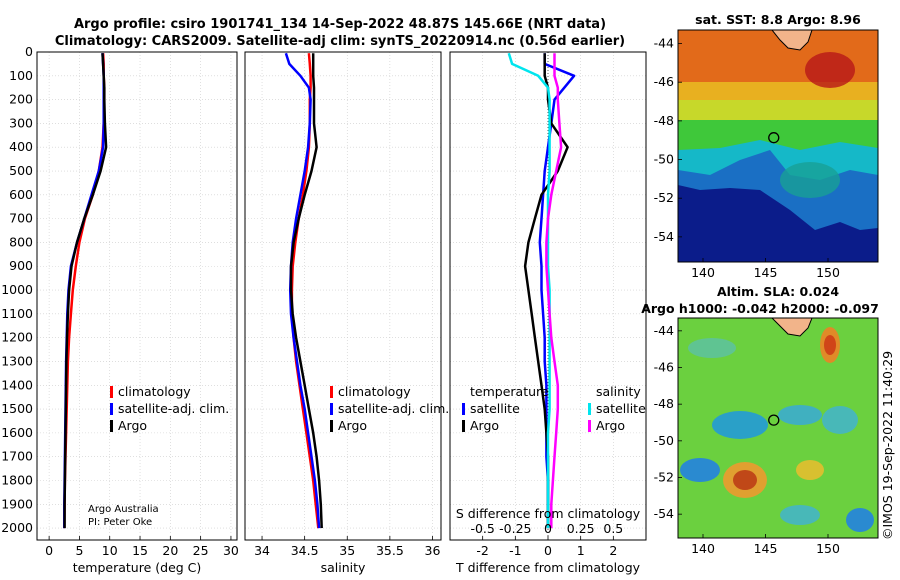  What do you see at coordinates (557, 291) in the screenshot?
I see `series-line-t-satellite` at bounding box center [557, 291].